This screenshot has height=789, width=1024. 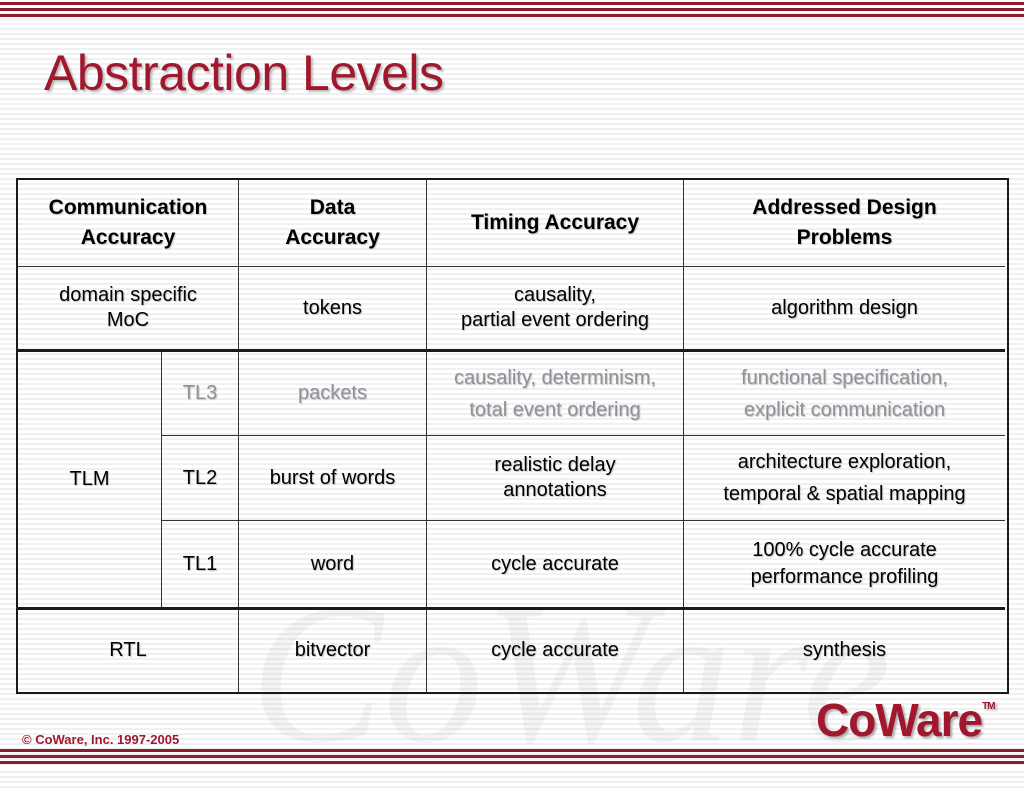 What do you see at coordinates (844, 494) in the screenshot?
I see `cell-tl2-problems-line2: temporal & spatial mapping` at bounding box center [844, 494].